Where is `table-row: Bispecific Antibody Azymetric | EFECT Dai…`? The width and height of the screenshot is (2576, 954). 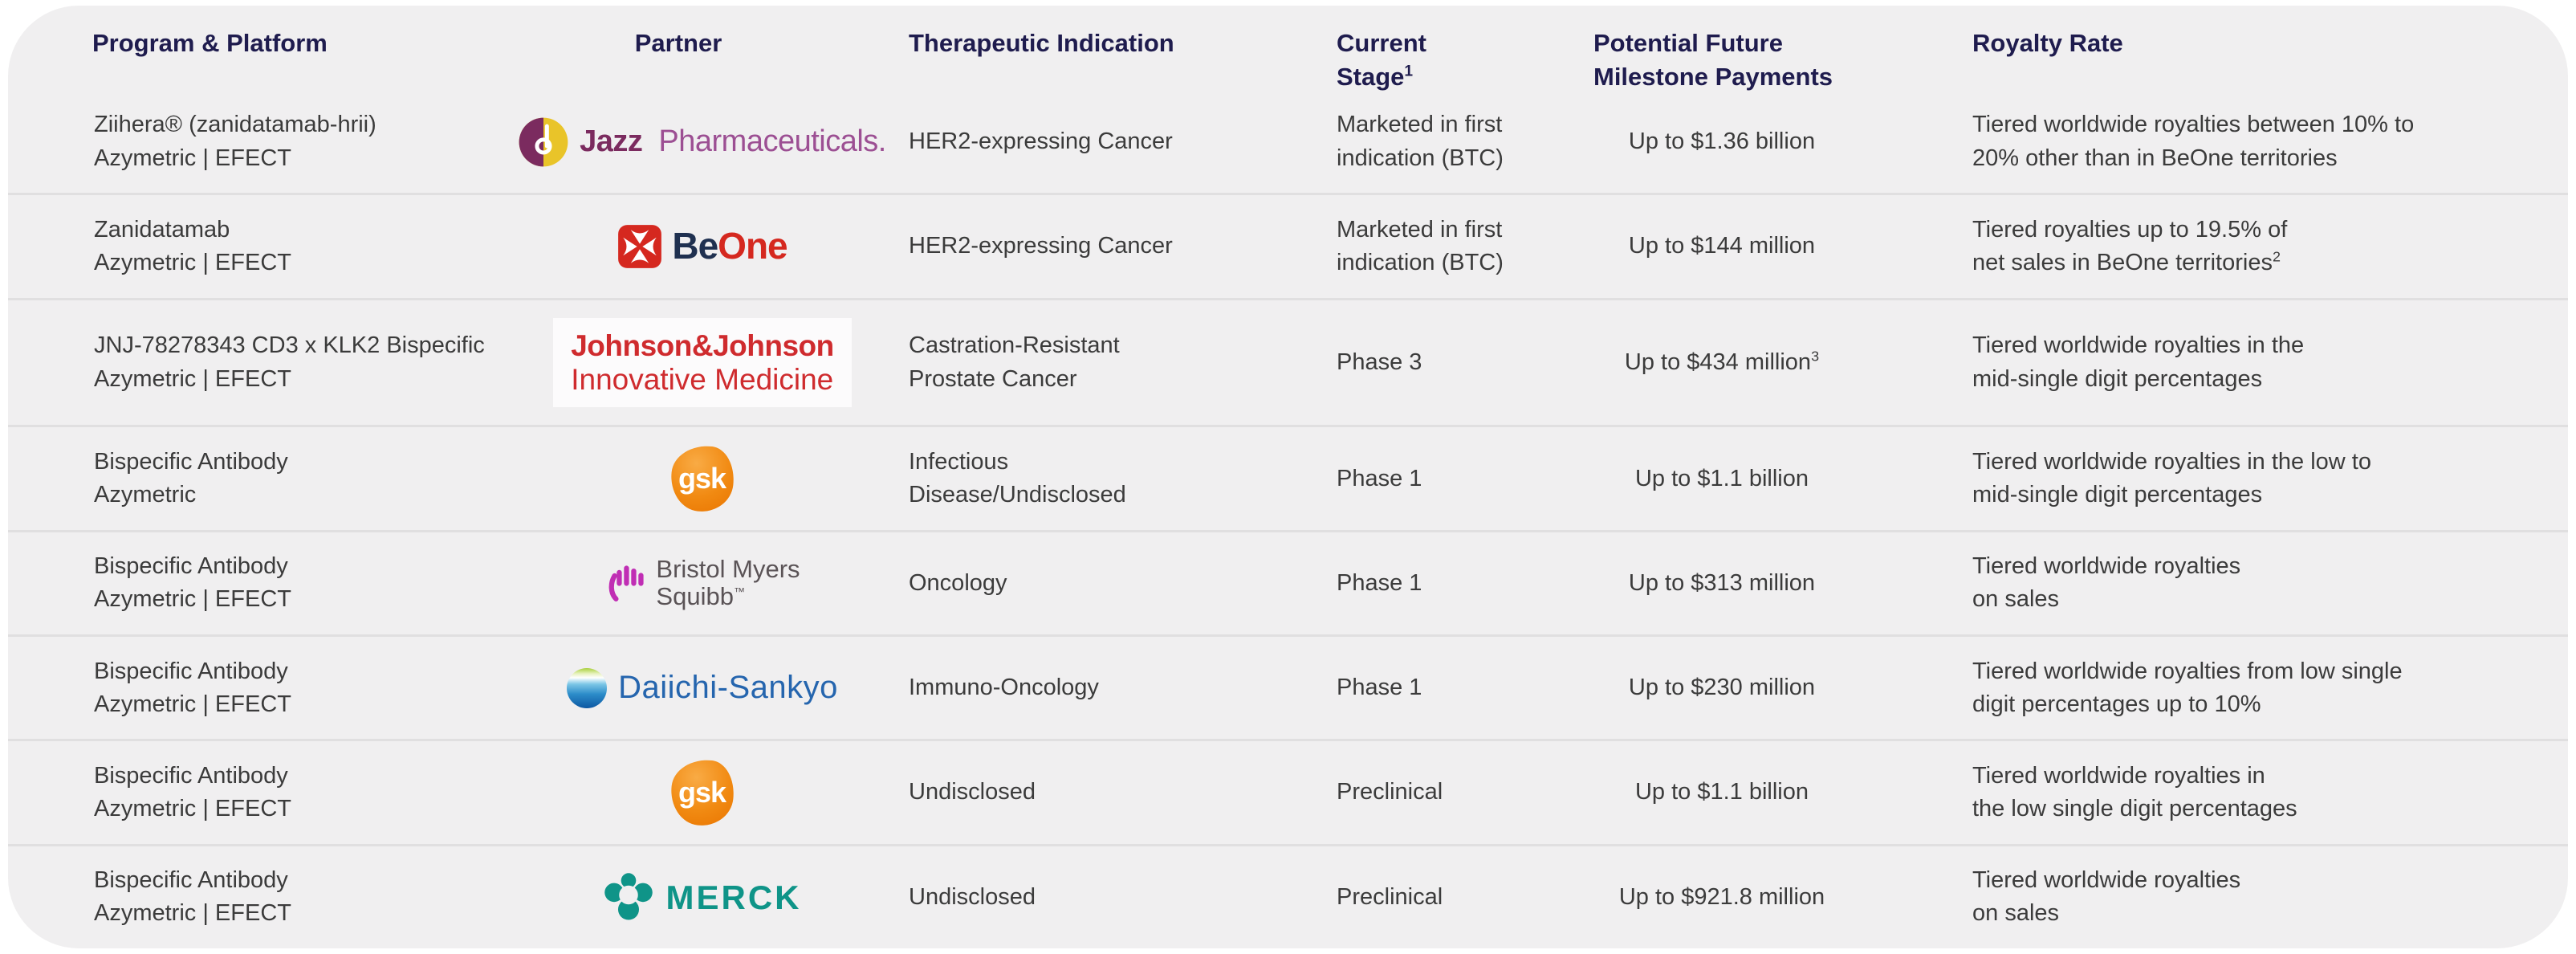 table-row: Bispecific Antibody Azymetric | EFECT Dai… is located at coordinates (1288, 686).